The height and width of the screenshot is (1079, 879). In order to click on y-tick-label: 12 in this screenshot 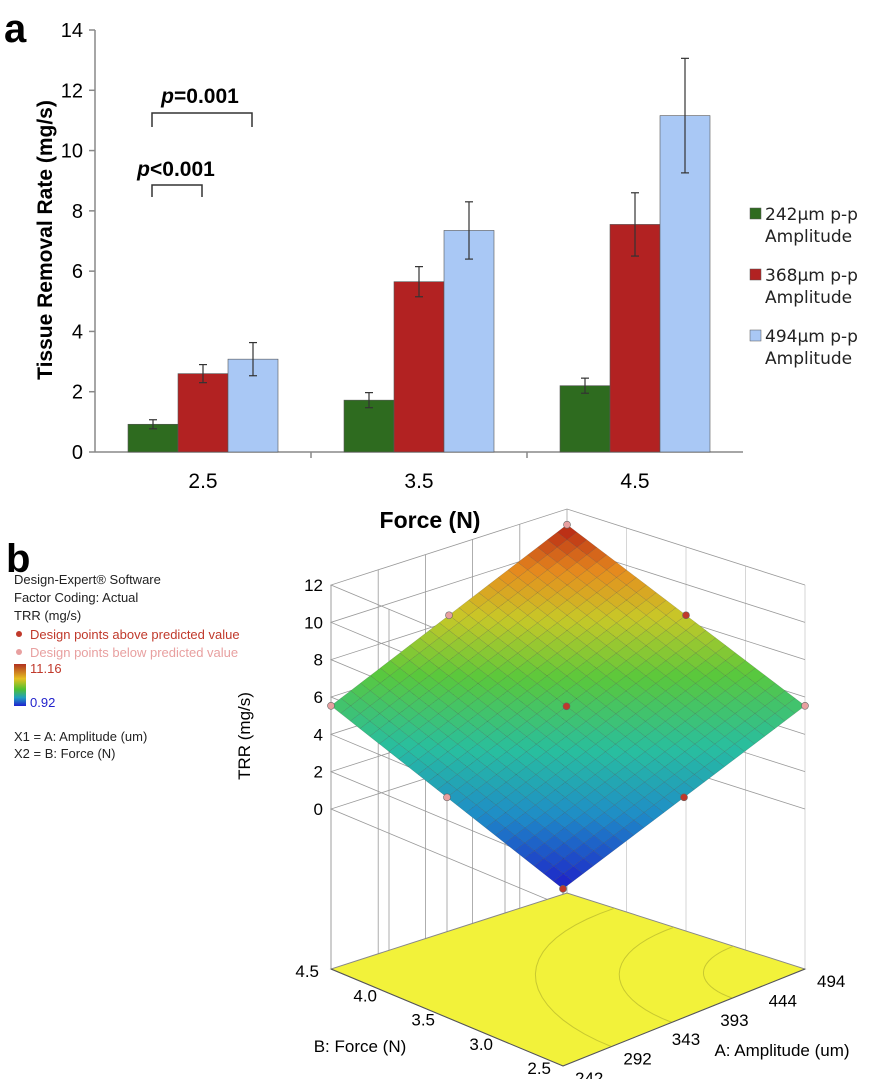, I will do `click(72, 91)`.